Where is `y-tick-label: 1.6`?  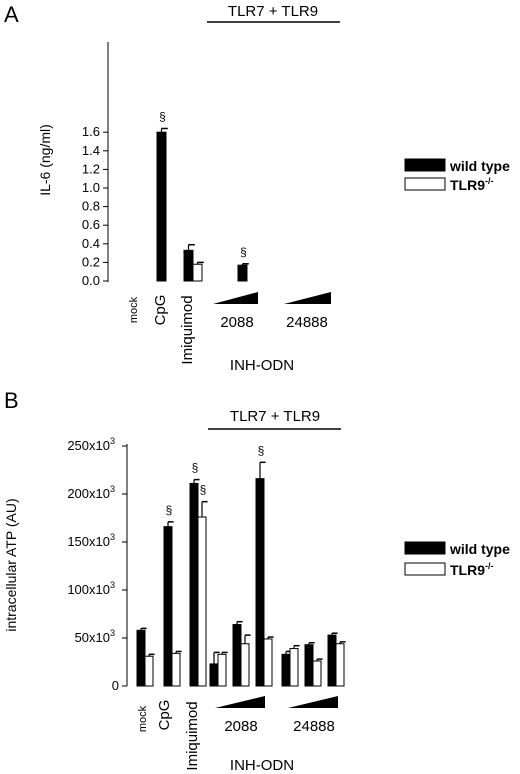
y-tick-label: 1.6 is located at coordinates (91, 131).